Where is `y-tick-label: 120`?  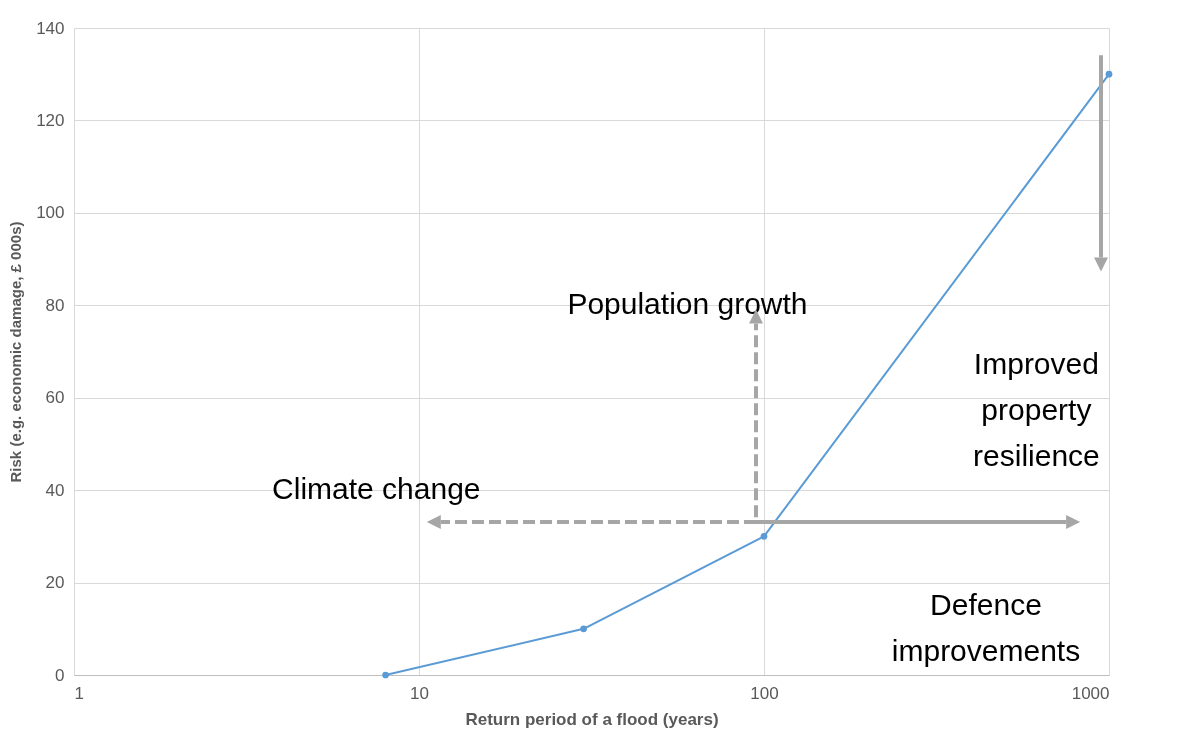
y-tick-label: 120 is located at coordinates (50, 120).